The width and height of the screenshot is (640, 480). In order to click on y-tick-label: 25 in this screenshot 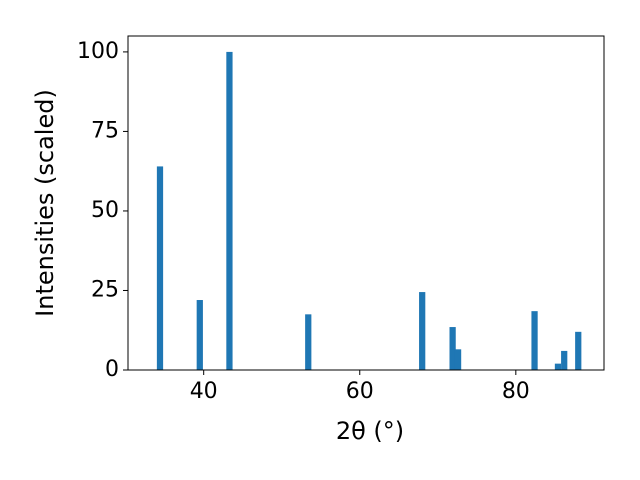, I will do `click(105, 289)`.